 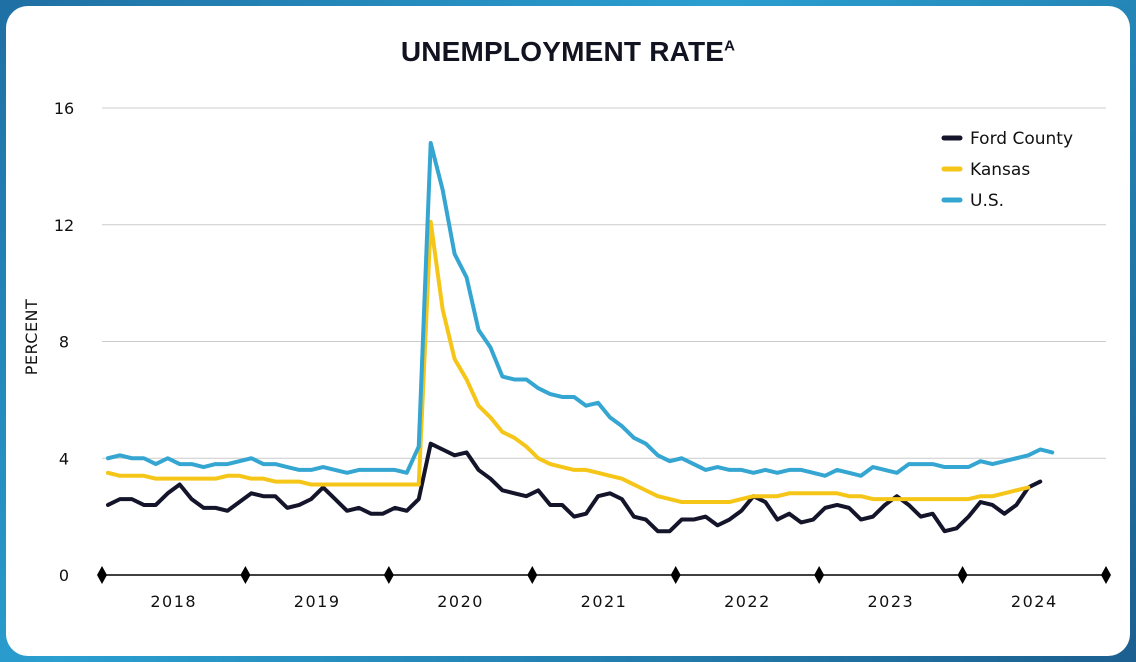 What do you see at coordinates (64, 458) in the screenshot?
I see `y-tick-label: 4` at bounding box center [64, 458].